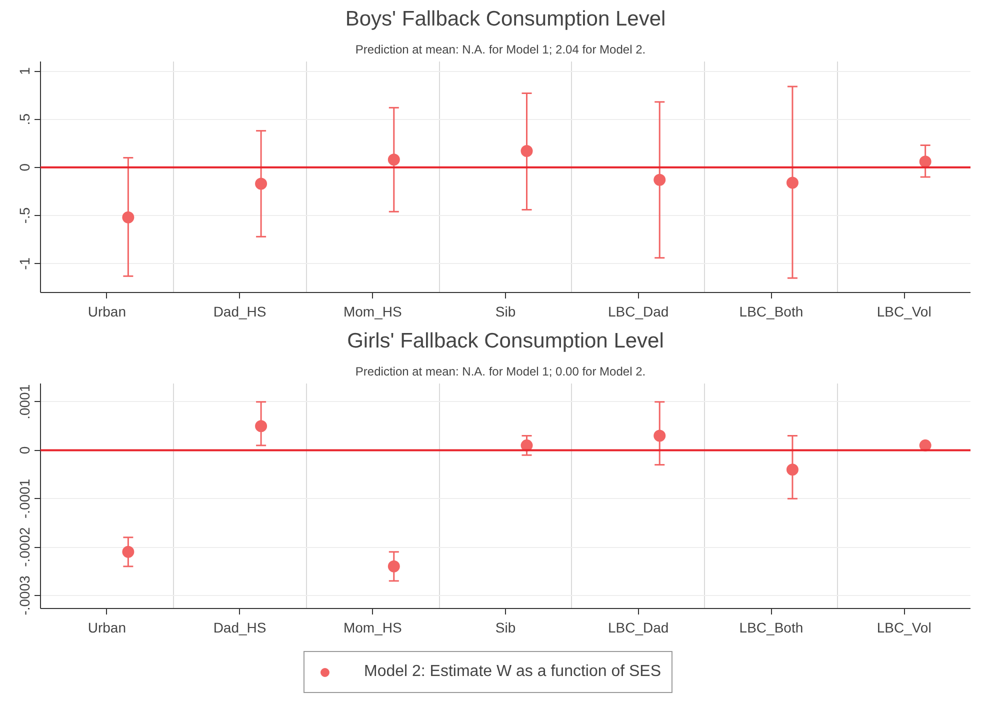 Image resolution: width=990 pixels, height=708 pixels. What do you see at coordinates (24, 263) in the screenshot?
I see `y-tick-label: -1` at bounding box center [24, 263].